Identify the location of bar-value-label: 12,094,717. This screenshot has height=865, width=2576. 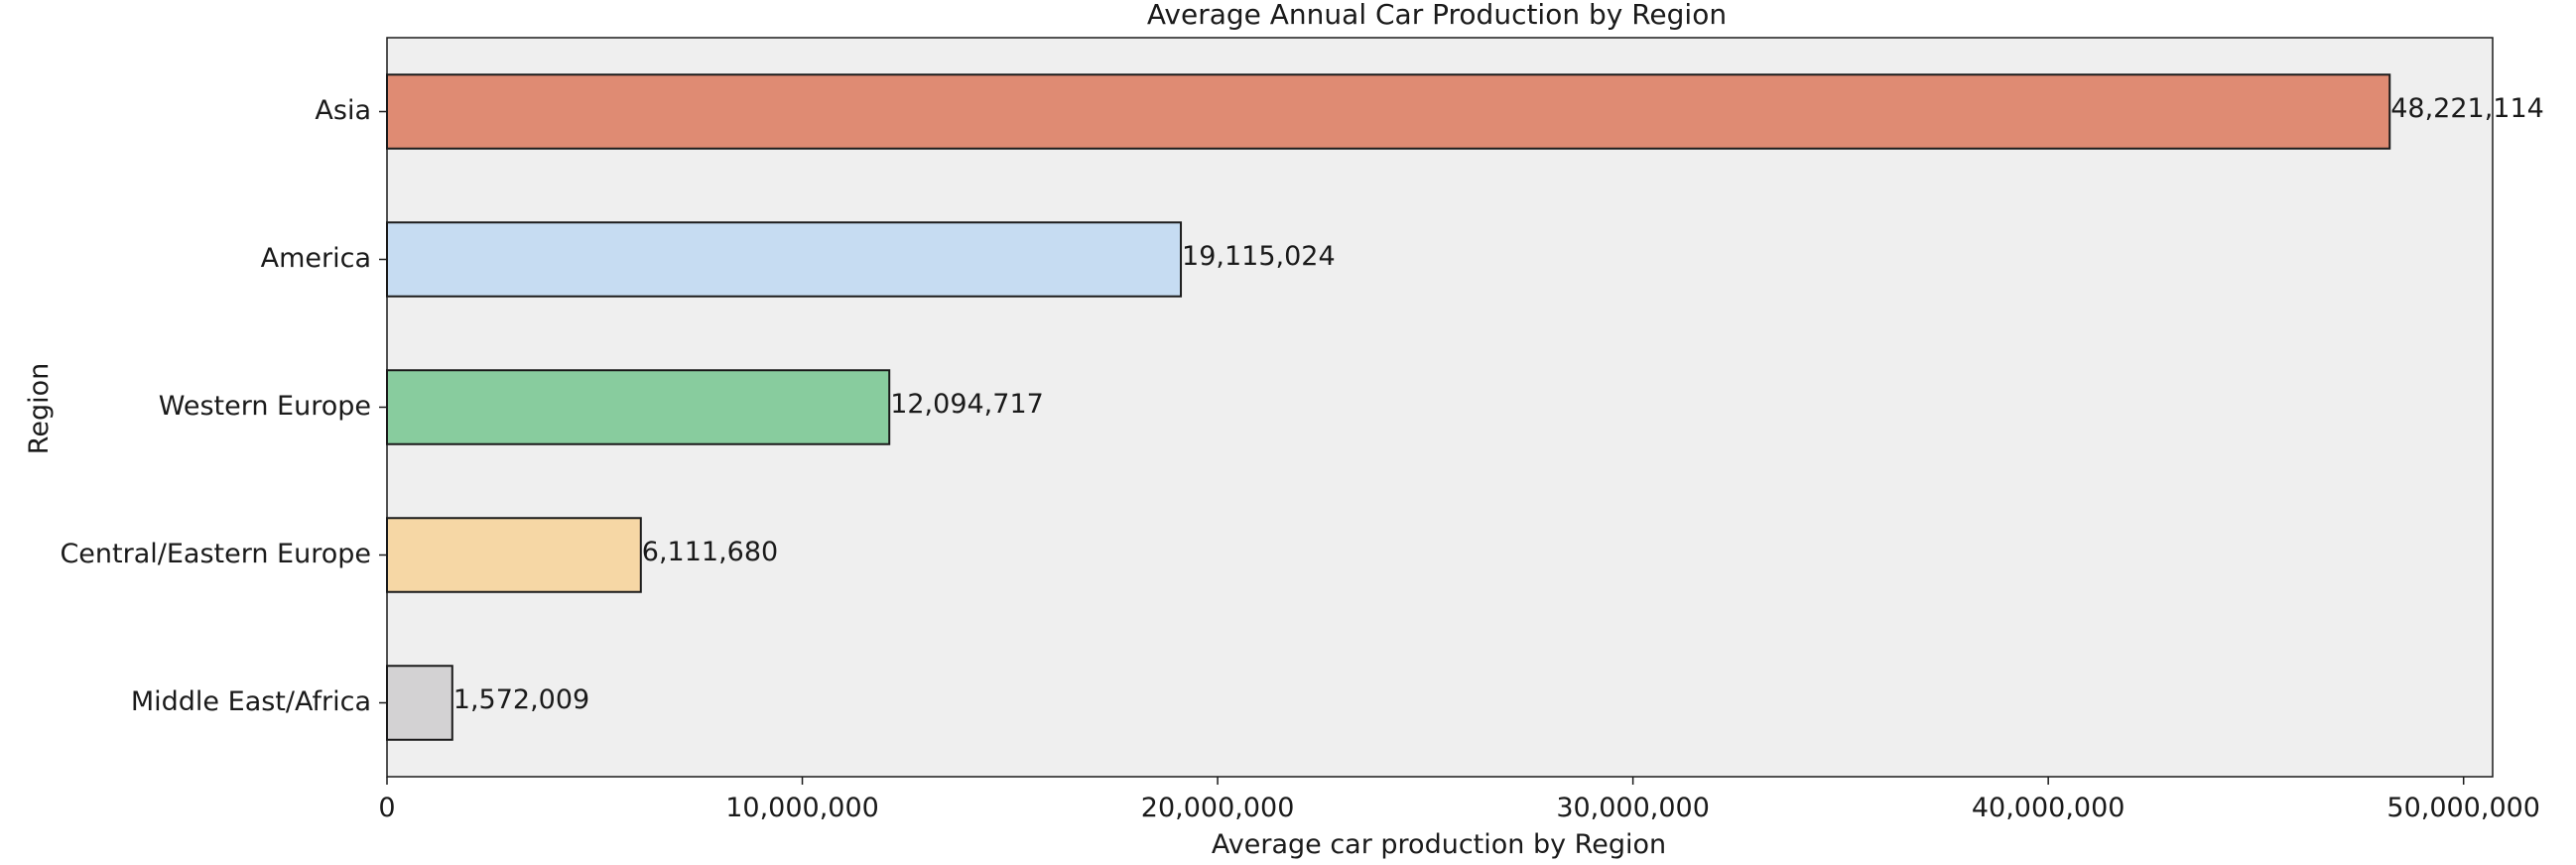
(967, 404).